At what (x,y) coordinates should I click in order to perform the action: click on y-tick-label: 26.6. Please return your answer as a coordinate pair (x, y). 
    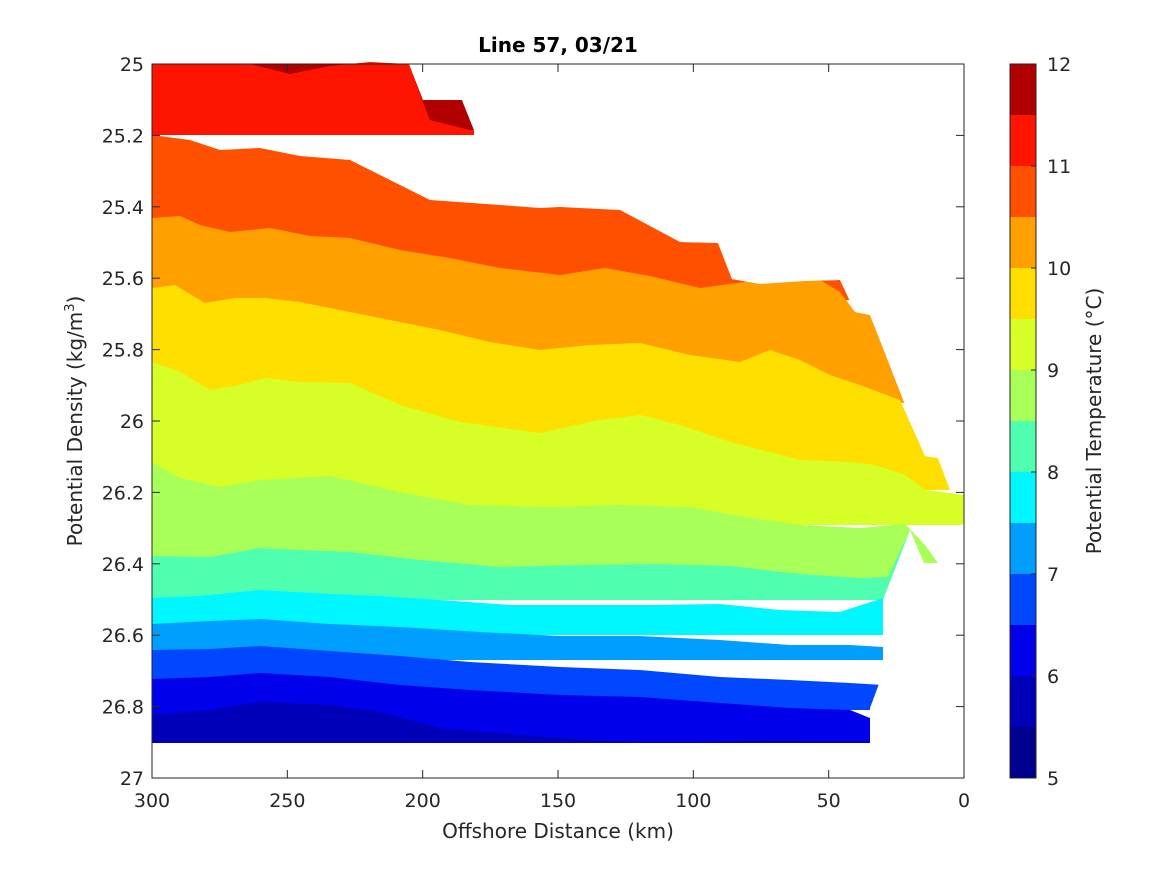
    Looking at the image, I should click on (123, 636).